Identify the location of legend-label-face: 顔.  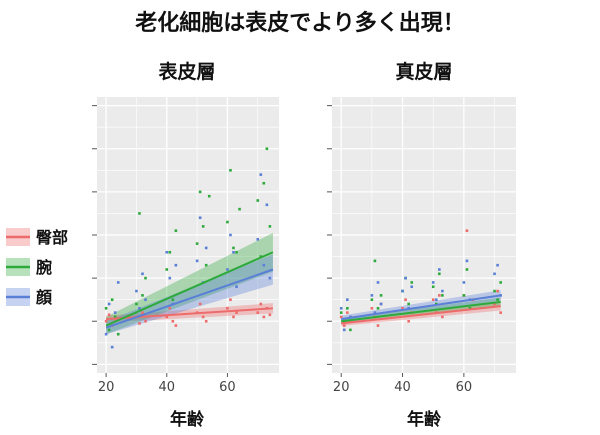
(44, 297).